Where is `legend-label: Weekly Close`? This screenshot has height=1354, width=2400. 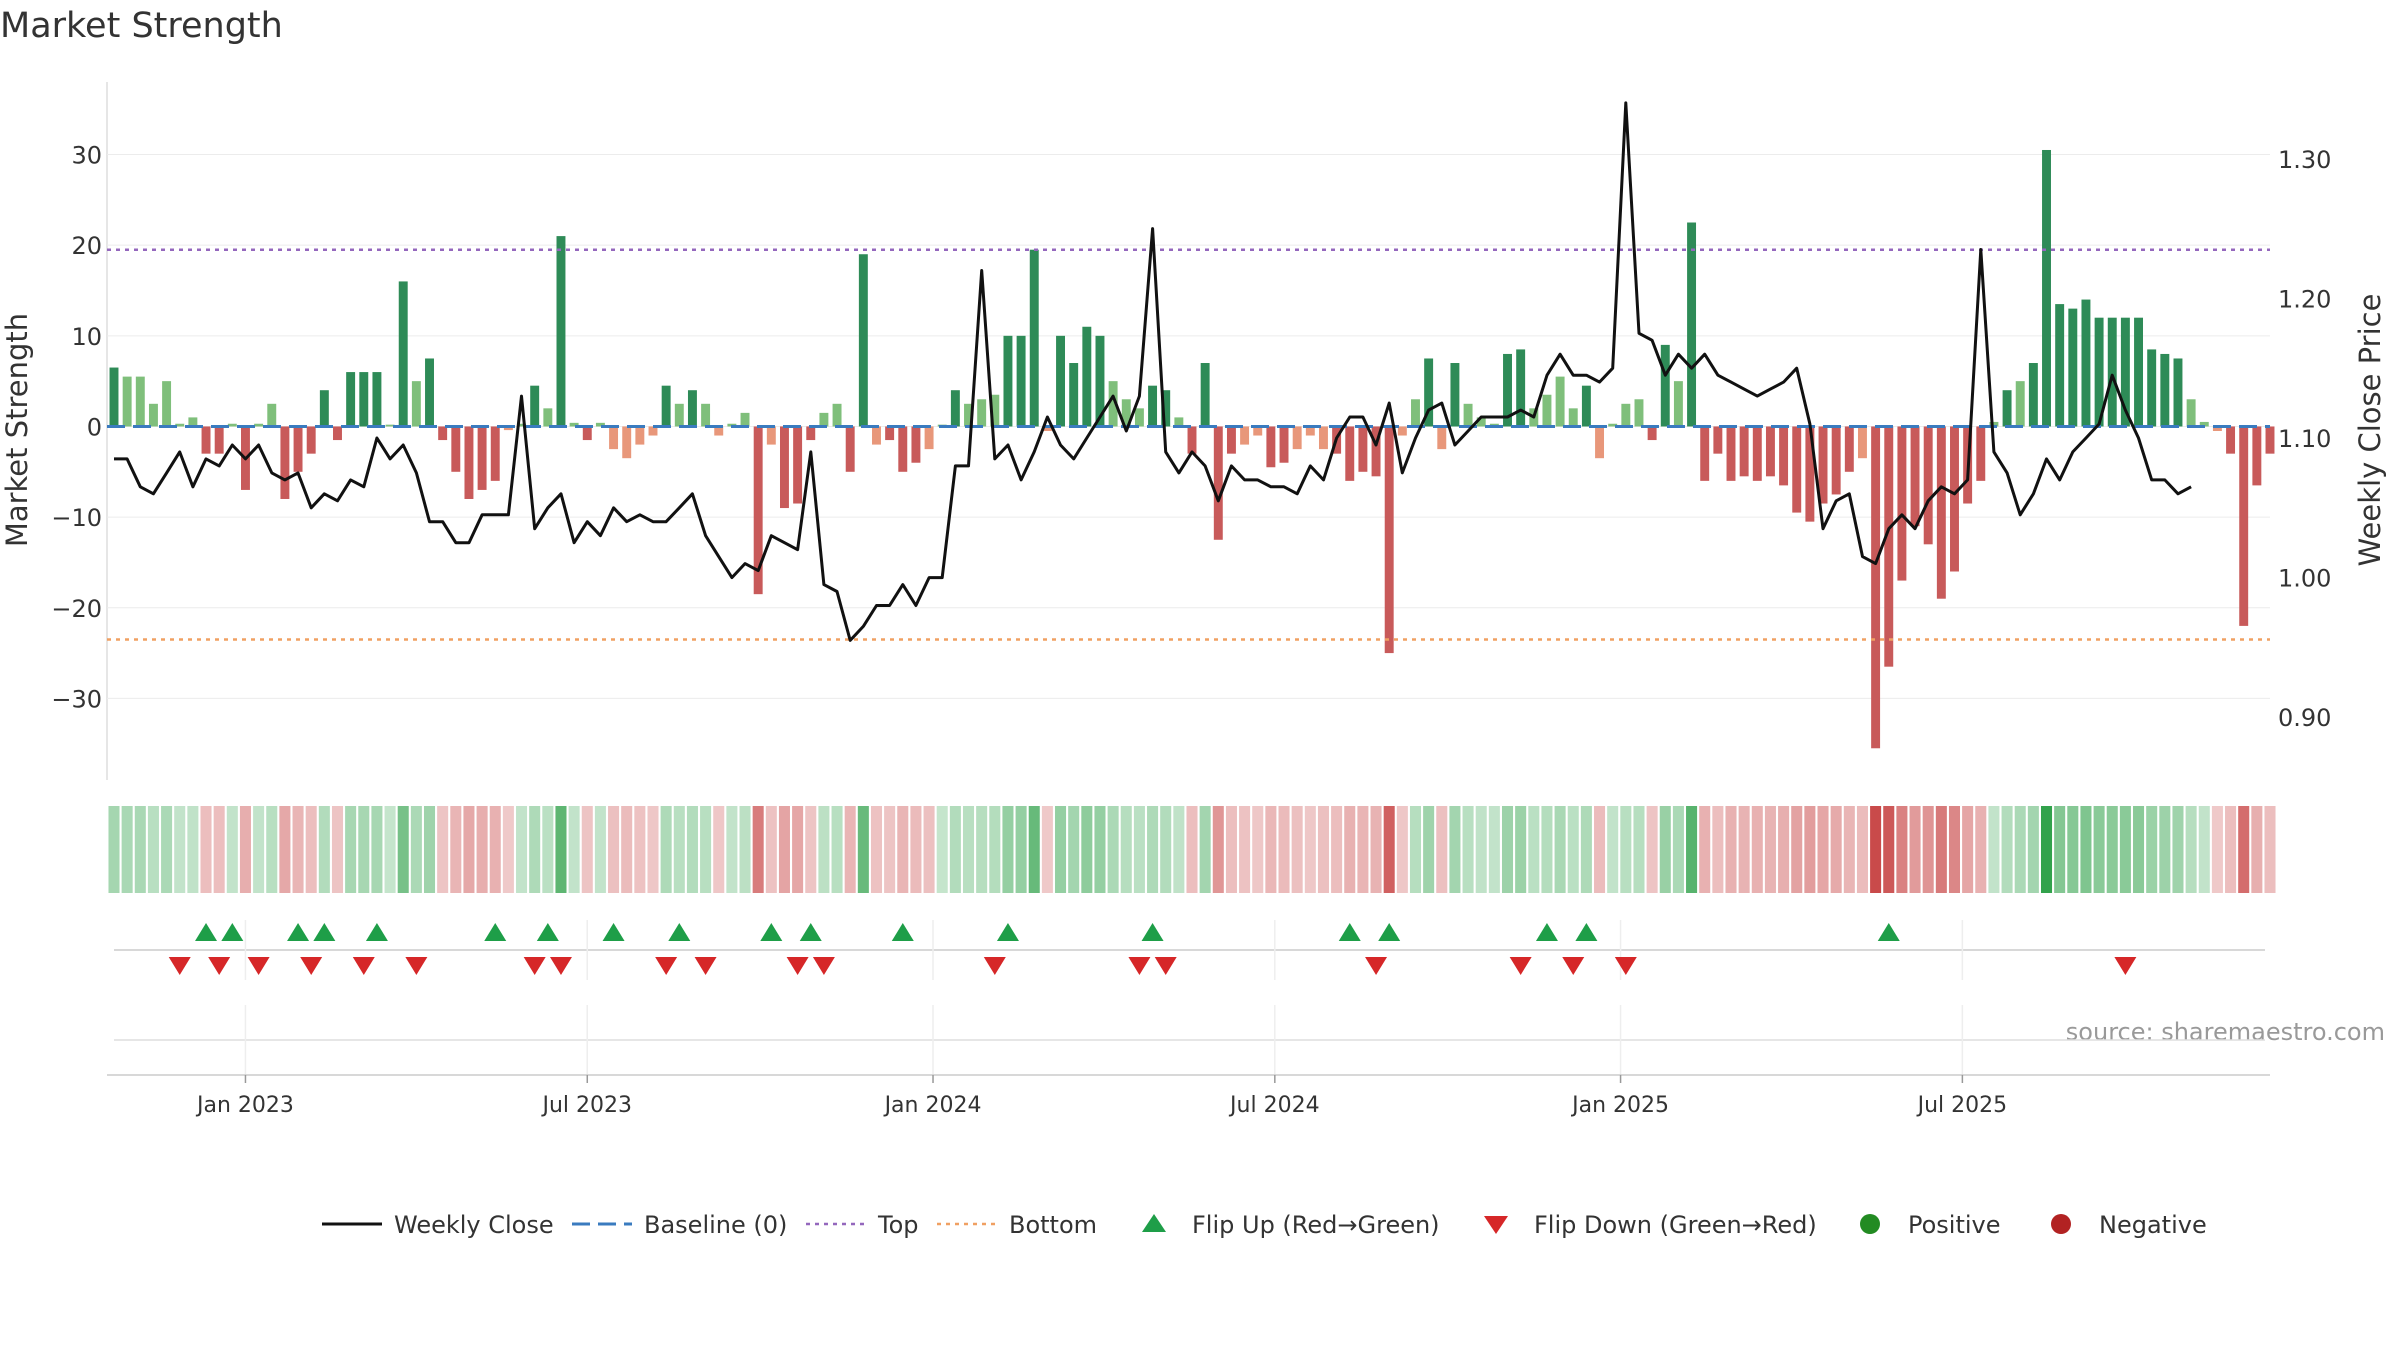
legend-label: Weekly Close is located at coordinates (474, 1225).